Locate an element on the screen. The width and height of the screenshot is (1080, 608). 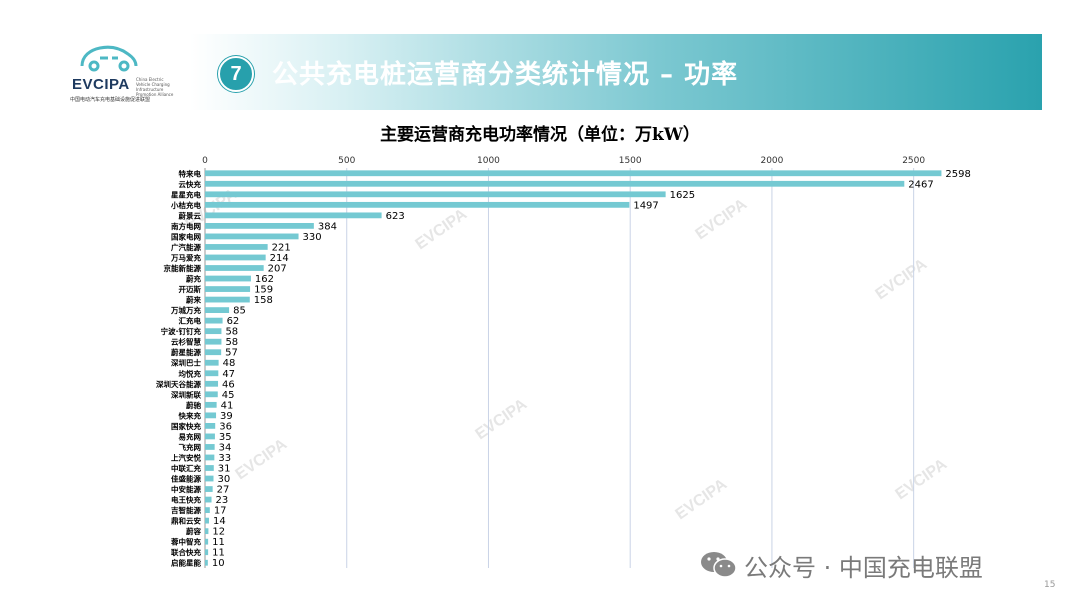
category-label: 鼎和云安 is located at coordinates (186, 521).